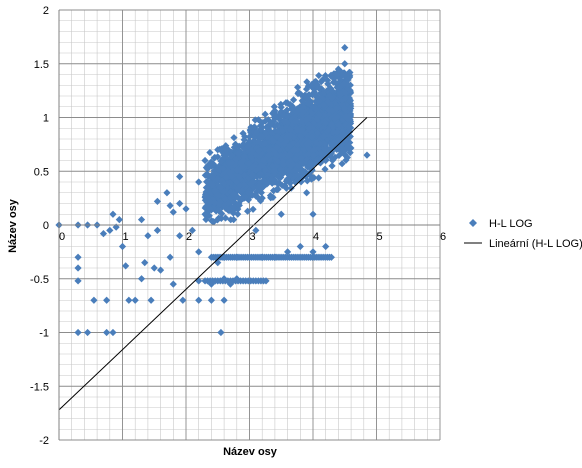  Describe the element at coordinates (250, 452) in the screenshot. I see `x-axis-title: Název osy` at that location.